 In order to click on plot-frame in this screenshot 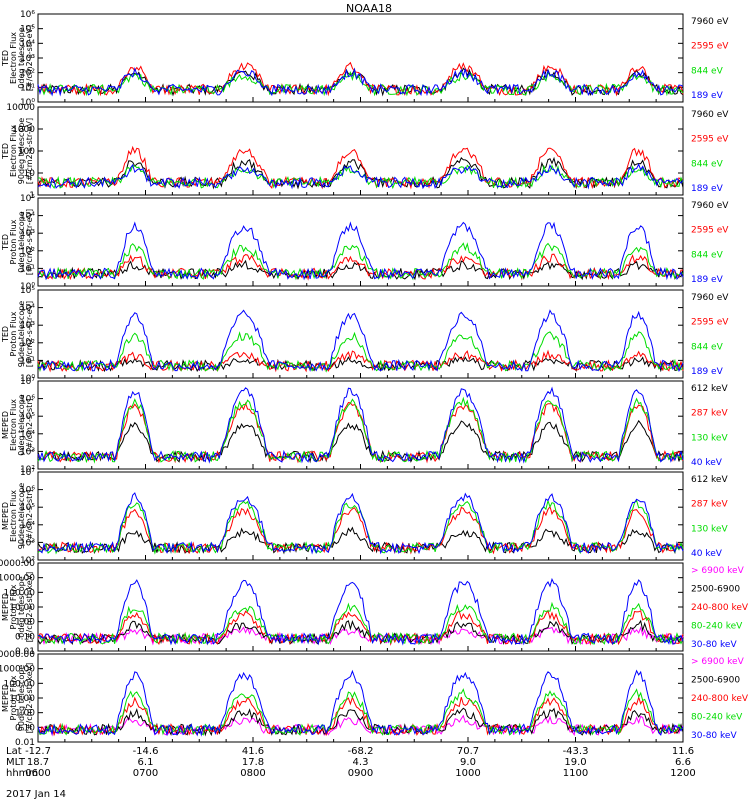, I will do `click(360, 516)`.